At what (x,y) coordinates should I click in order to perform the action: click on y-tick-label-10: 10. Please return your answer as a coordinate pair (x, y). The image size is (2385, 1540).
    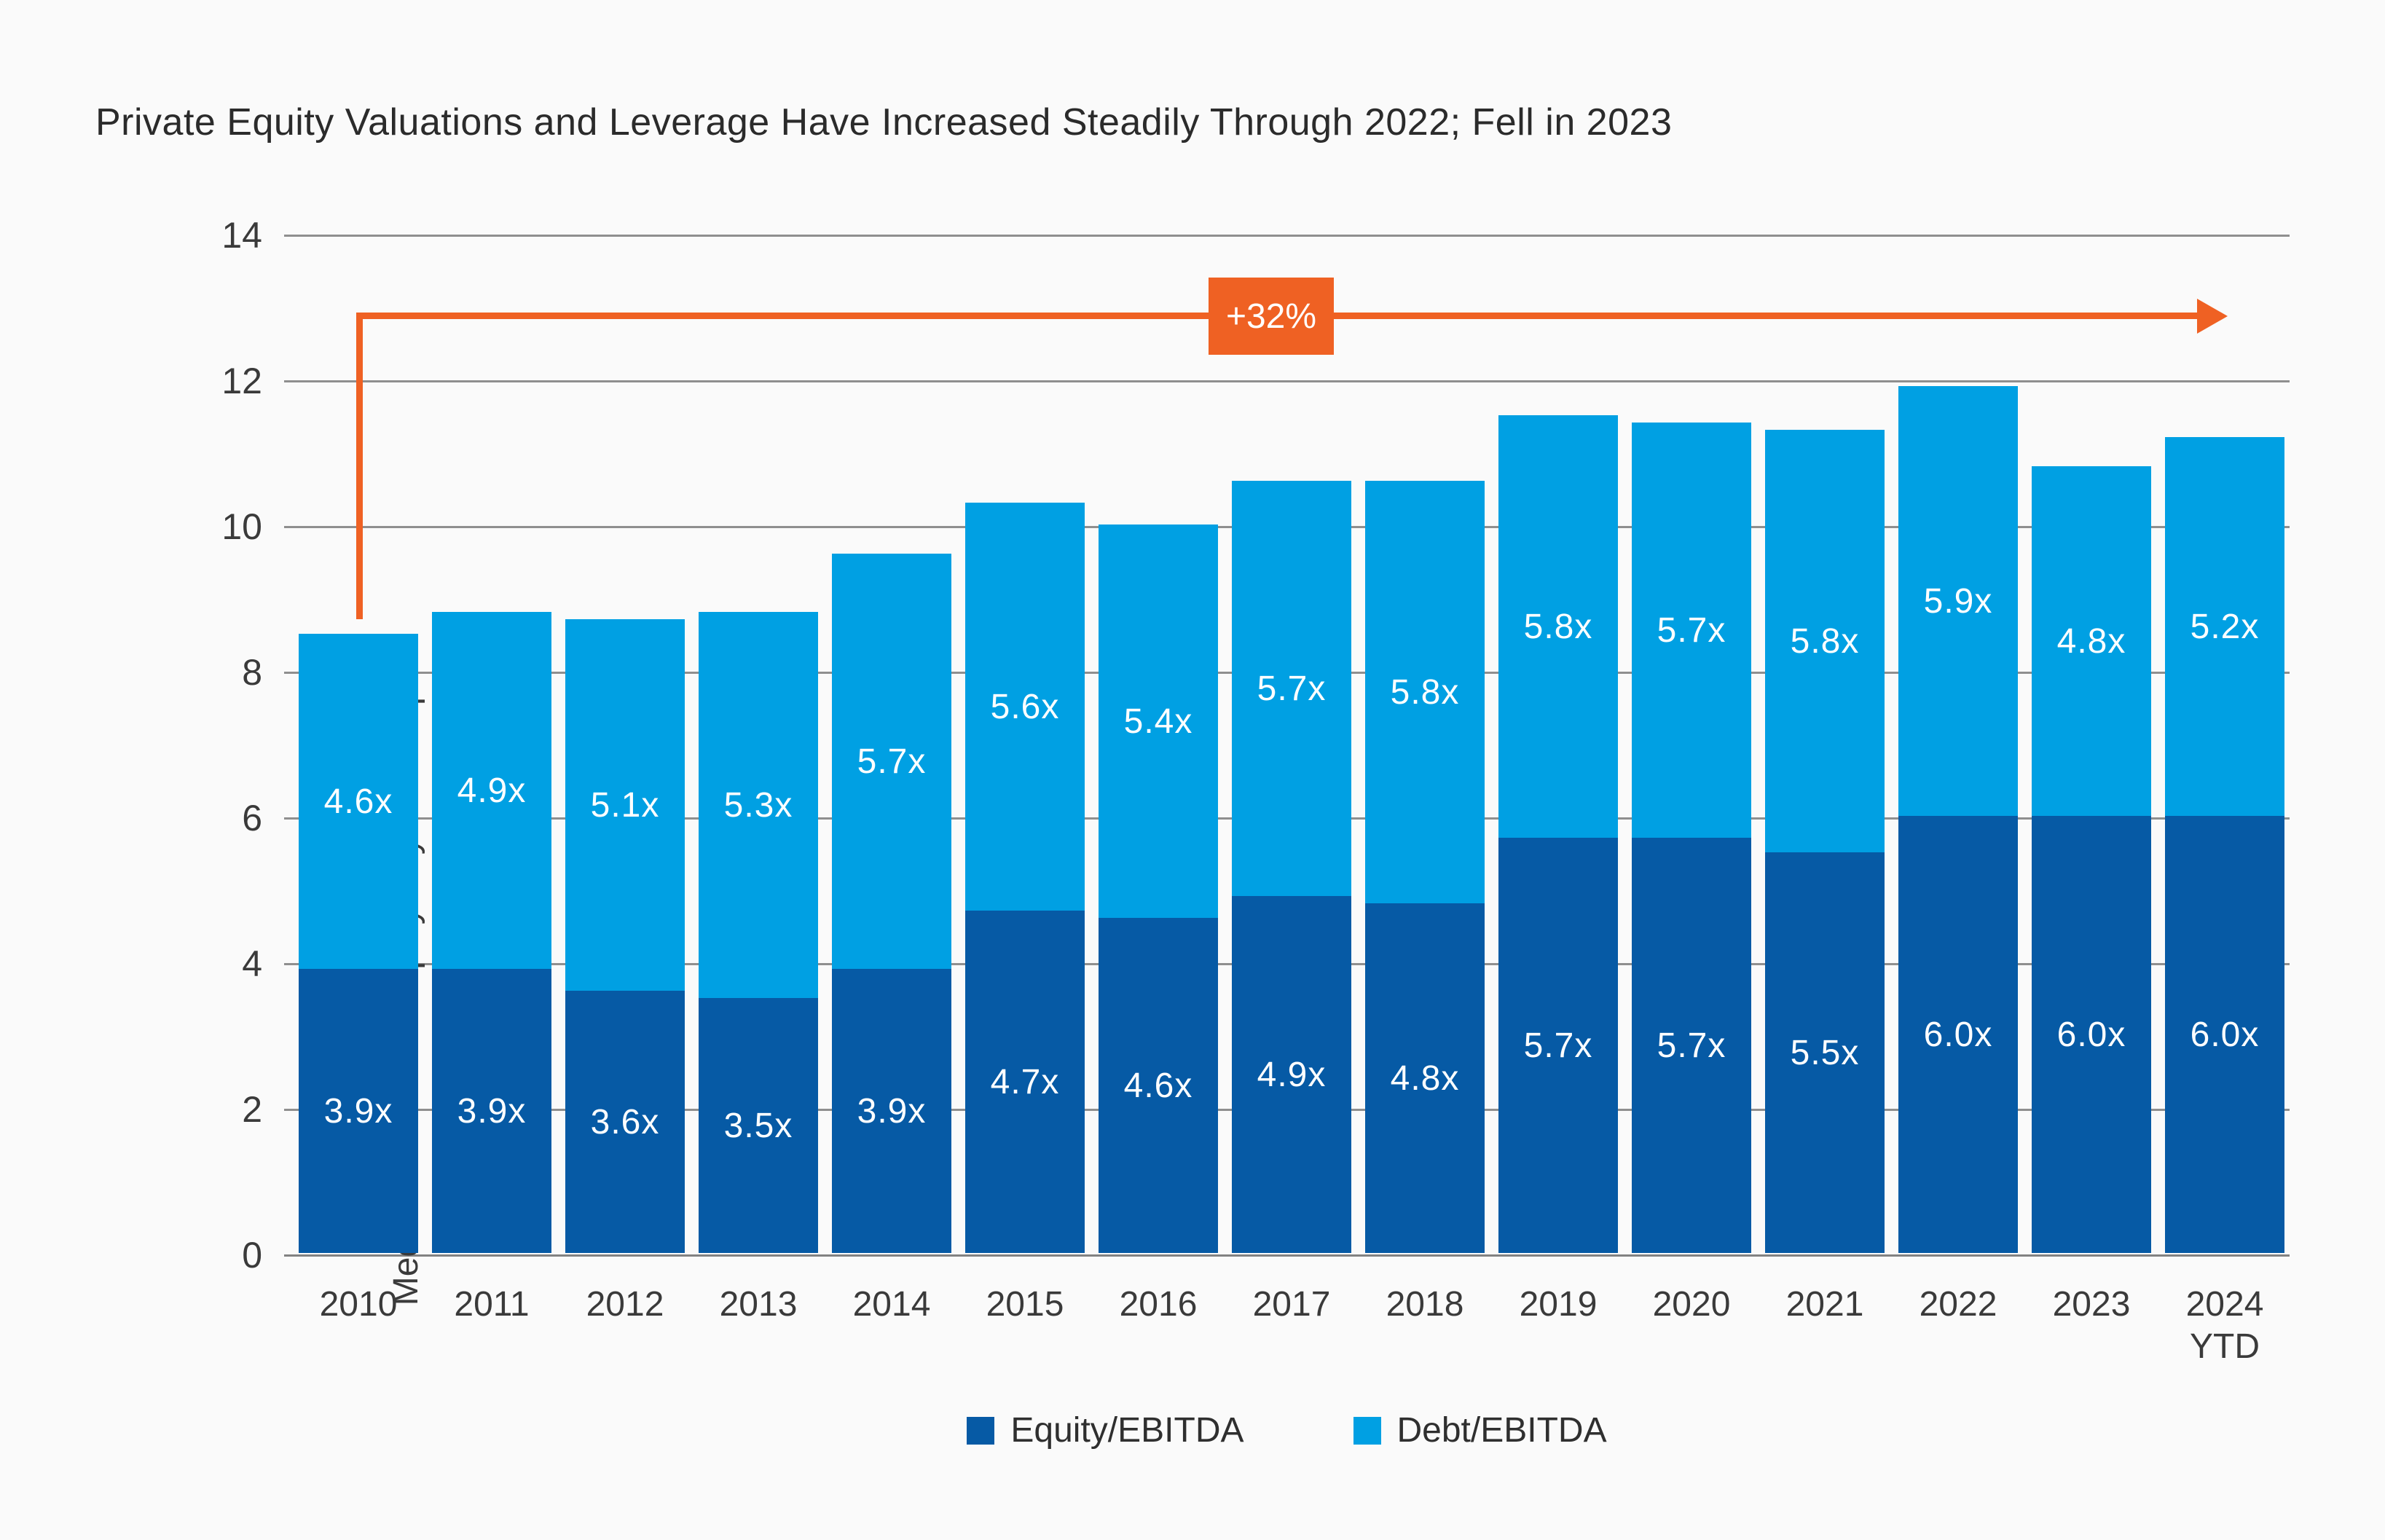
    Looking at the image, I should click on (241, 526).